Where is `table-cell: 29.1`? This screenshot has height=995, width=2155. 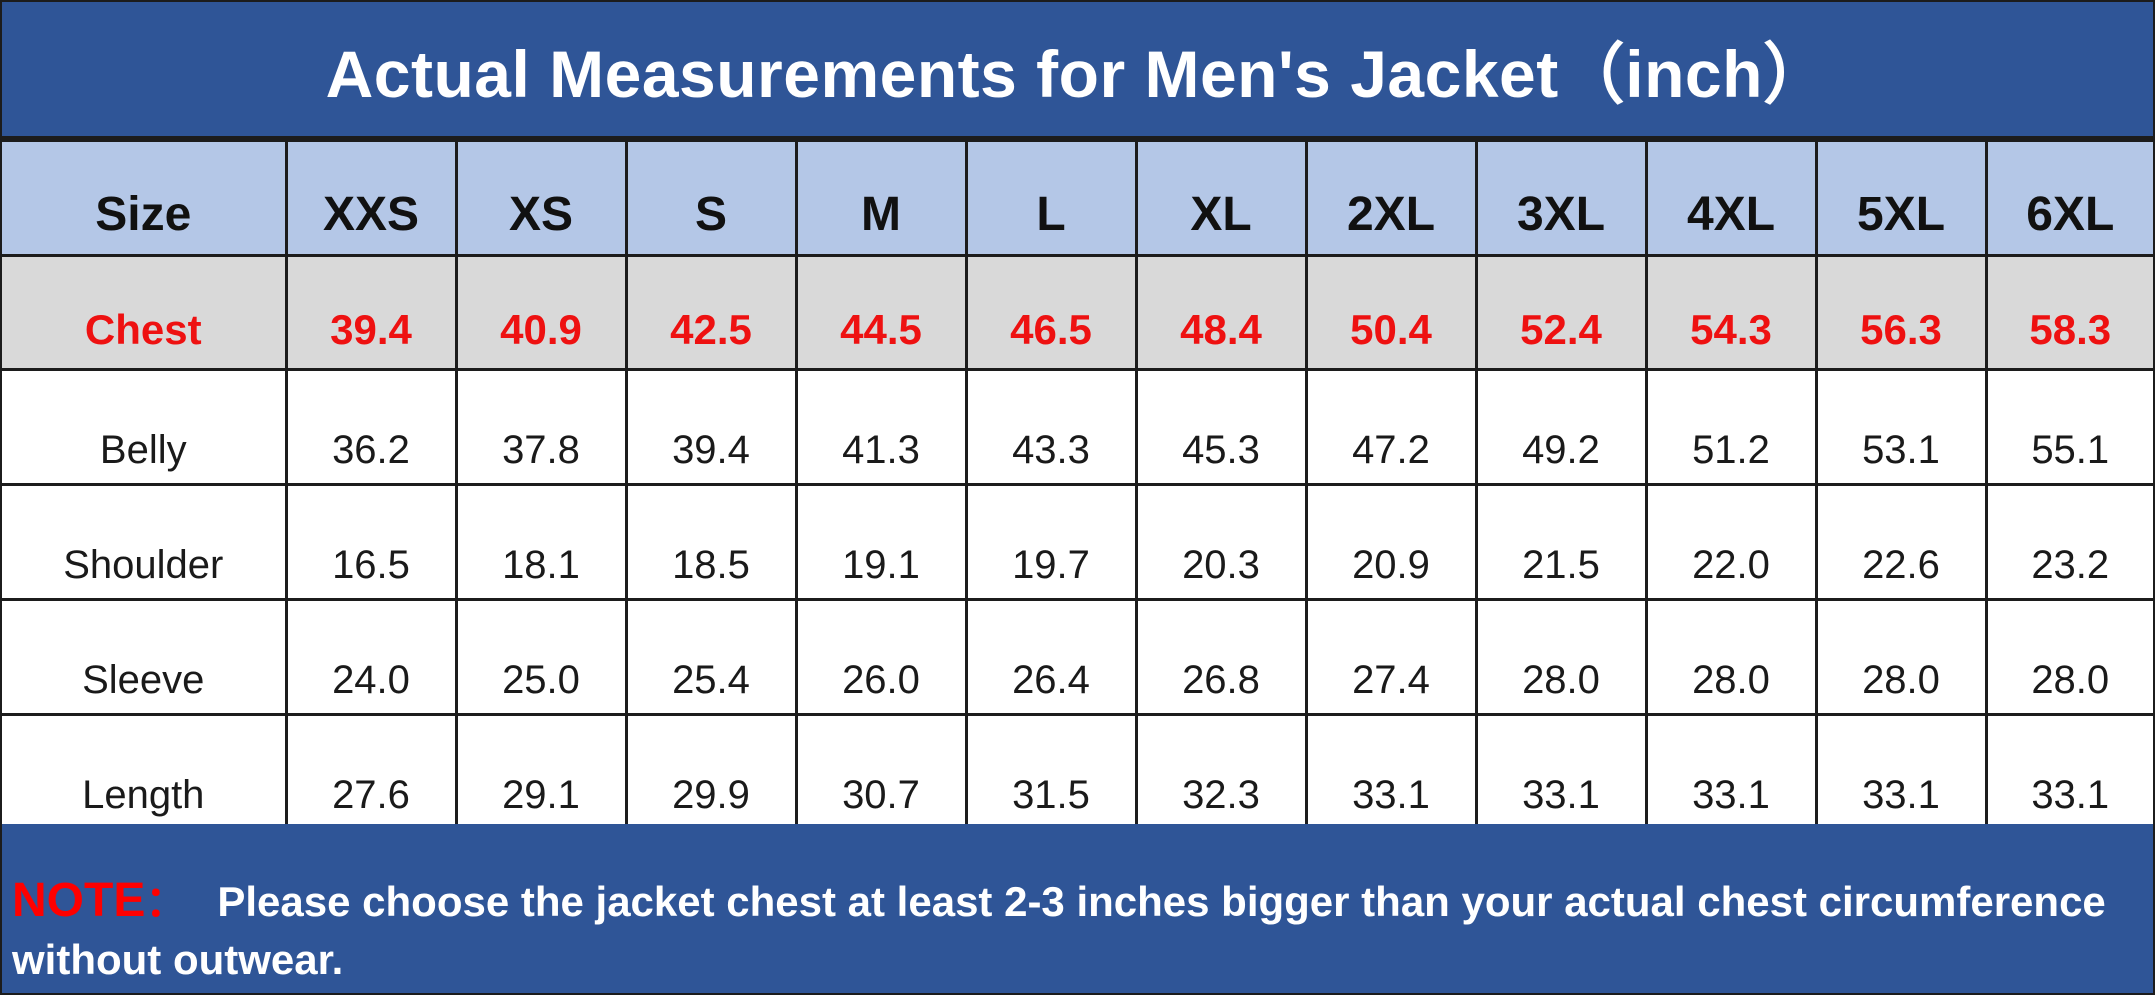 table-cell: 29.1 is located at coordinates (541, 772).